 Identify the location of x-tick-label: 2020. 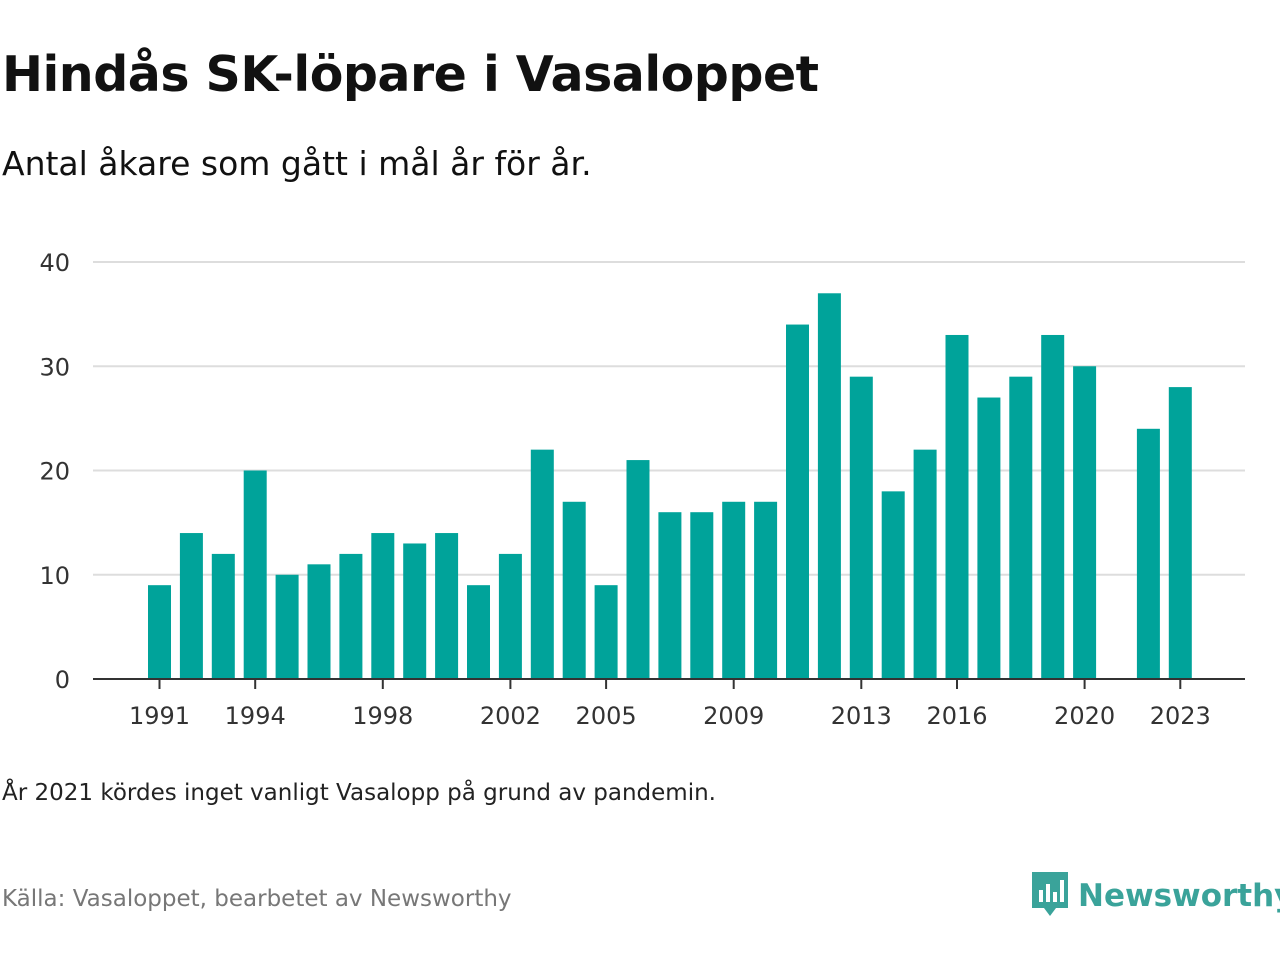
(1084, 716).